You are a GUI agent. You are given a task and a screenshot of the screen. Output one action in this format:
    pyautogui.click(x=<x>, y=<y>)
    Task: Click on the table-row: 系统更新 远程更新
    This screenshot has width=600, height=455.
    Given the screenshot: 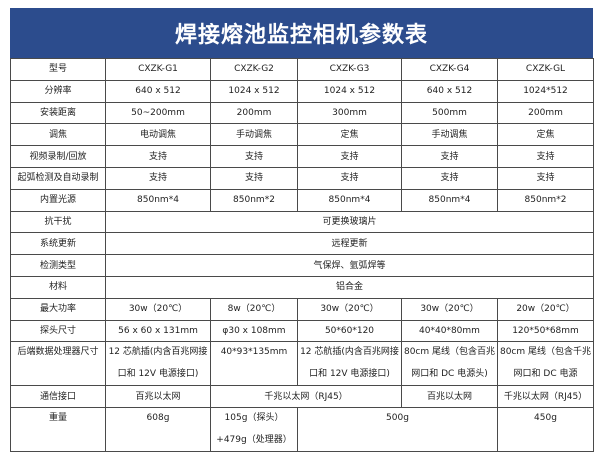 What is the action you would take?
    pyautogui.click(x=302, y=244)
    